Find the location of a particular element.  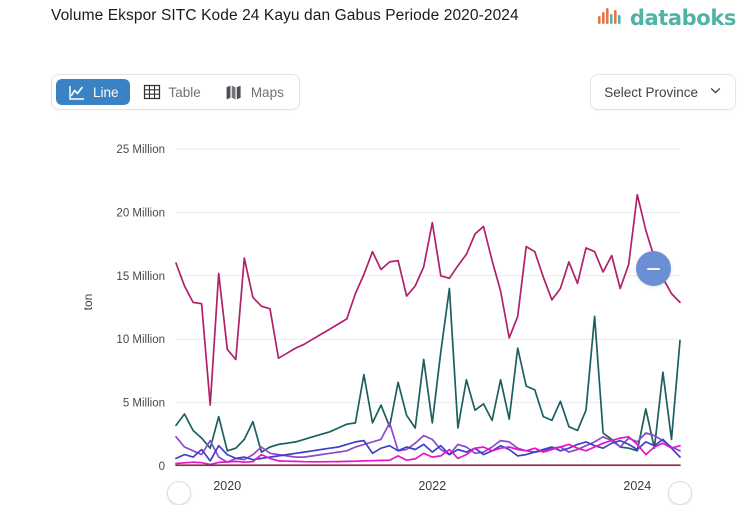

view-mode-segmented-control: Line Table is located at coordinates (175, 92).